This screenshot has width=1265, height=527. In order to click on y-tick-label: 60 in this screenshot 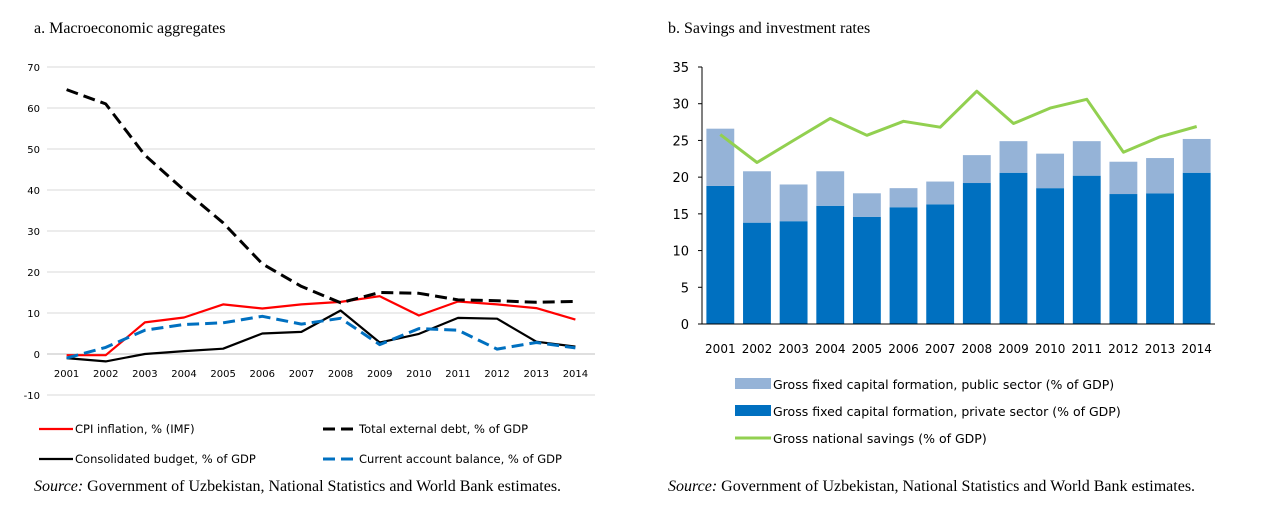, I will do `click(33, 109)`.